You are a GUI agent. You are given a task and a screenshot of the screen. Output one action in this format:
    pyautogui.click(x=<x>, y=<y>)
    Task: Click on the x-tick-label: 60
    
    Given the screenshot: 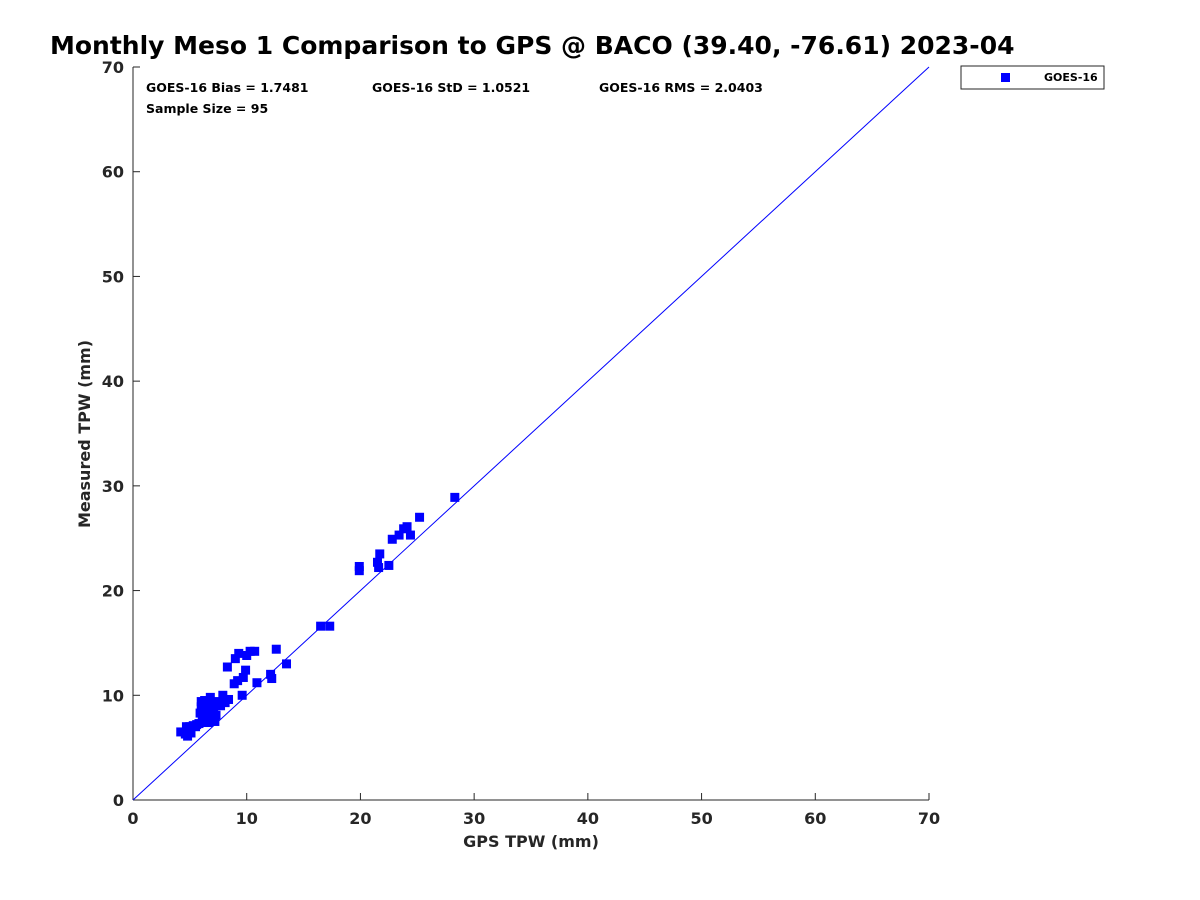 What is the action you would take?
    pyautogui.click(x=815, y=818)
    